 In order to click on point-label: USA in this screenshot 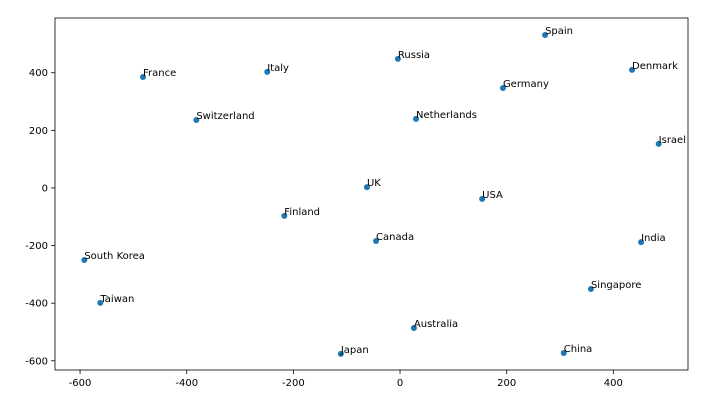, I will do `click(492, 195)`.